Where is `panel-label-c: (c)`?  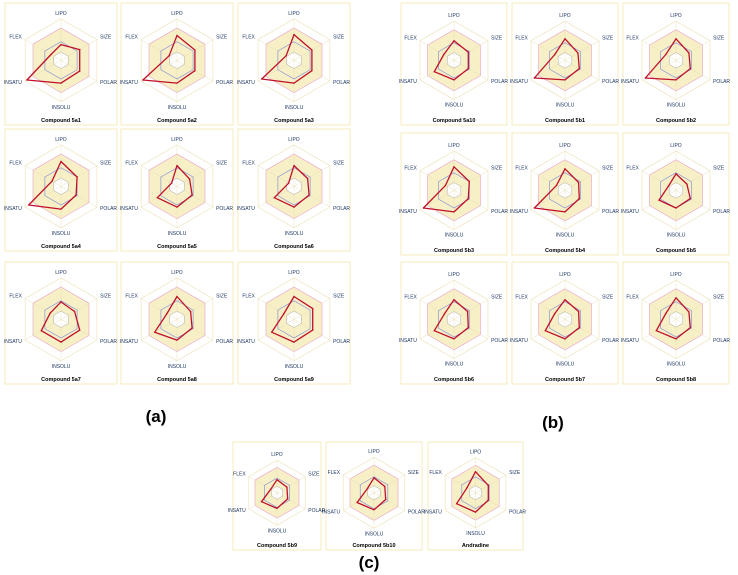
panel-label-c: (c) is located at coordinates (369, 562).